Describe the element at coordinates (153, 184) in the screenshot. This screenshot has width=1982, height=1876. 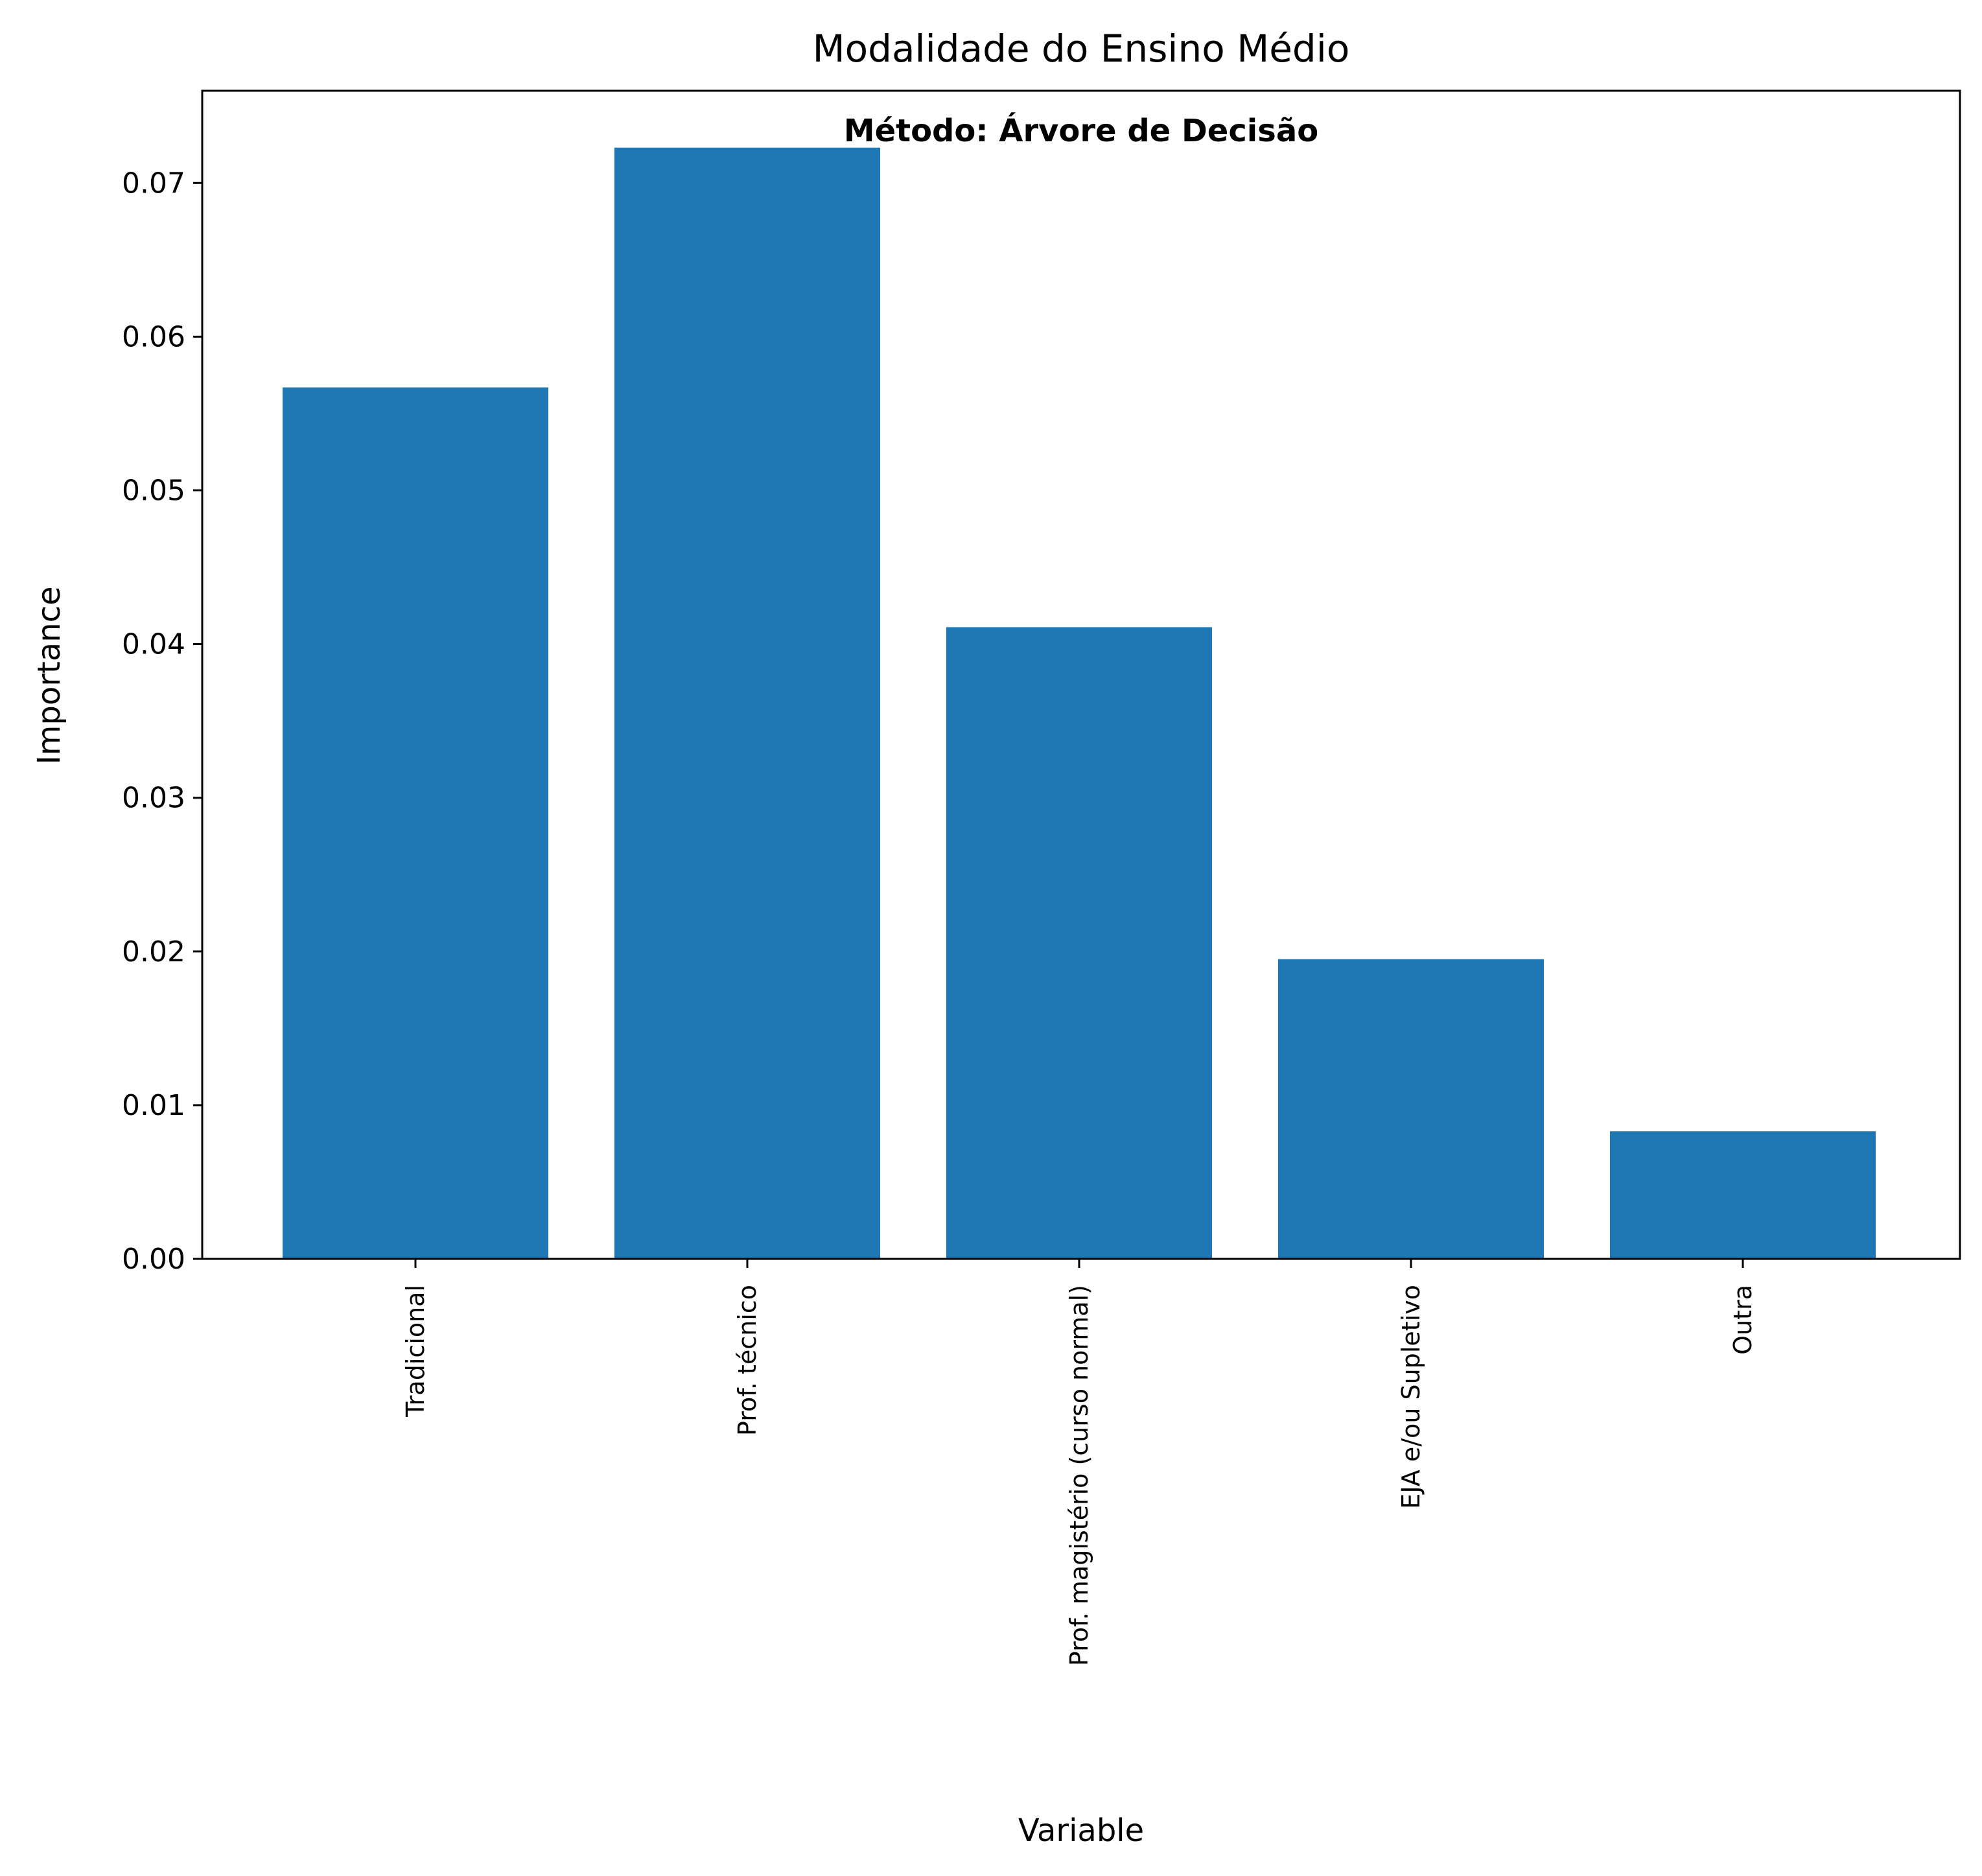
I see `y-tick-label: 0.07` at that location.